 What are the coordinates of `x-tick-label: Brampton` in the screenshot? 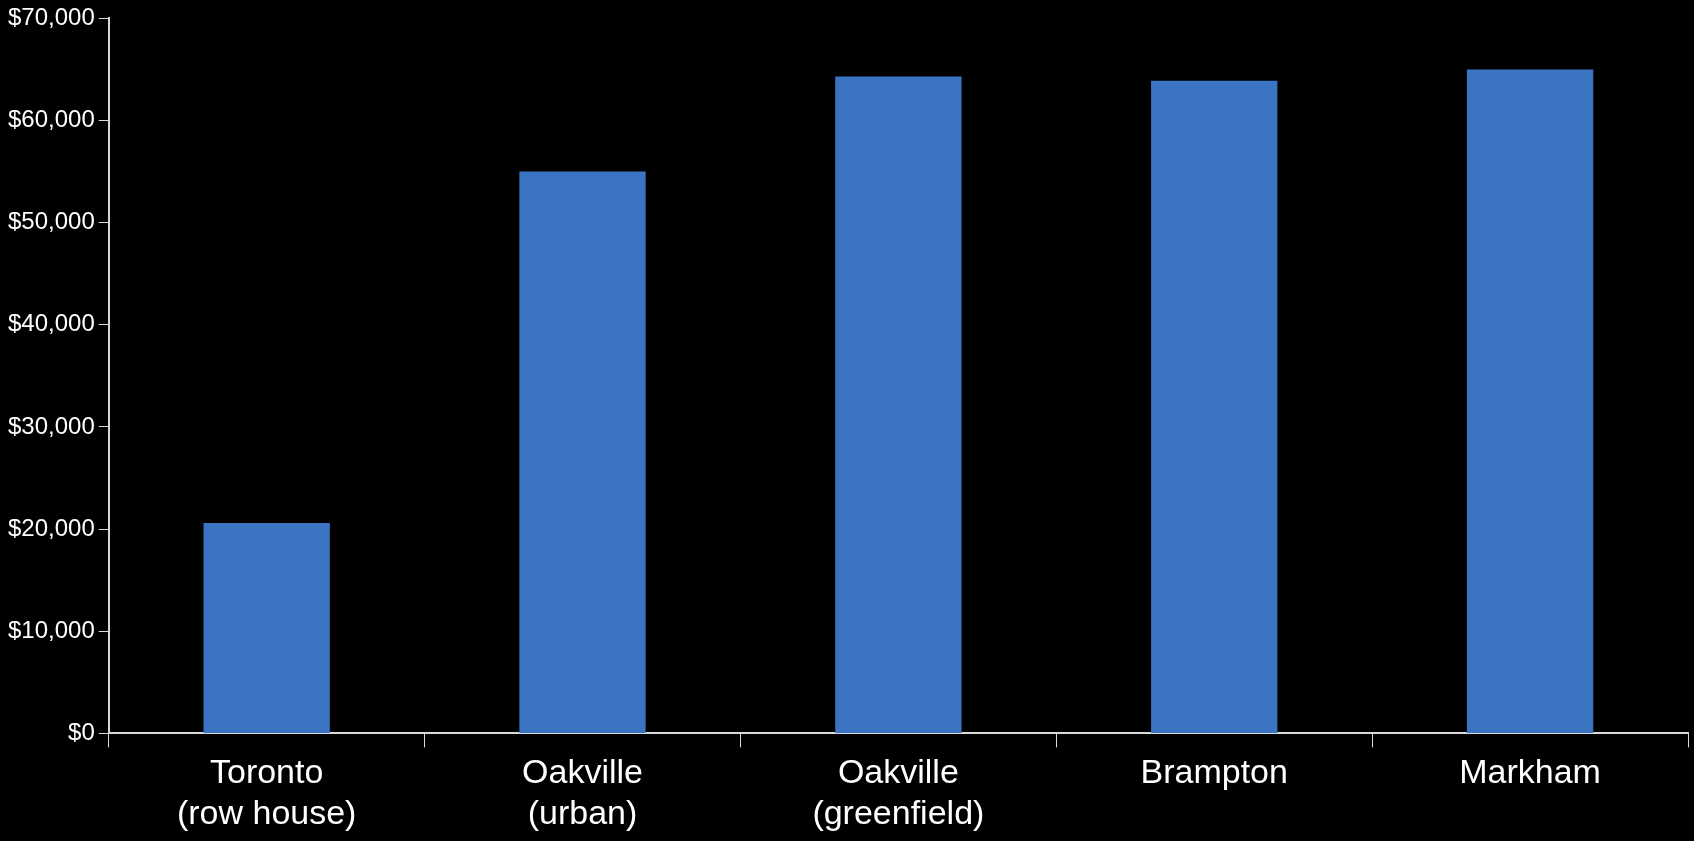 It's located at (1214, 771).